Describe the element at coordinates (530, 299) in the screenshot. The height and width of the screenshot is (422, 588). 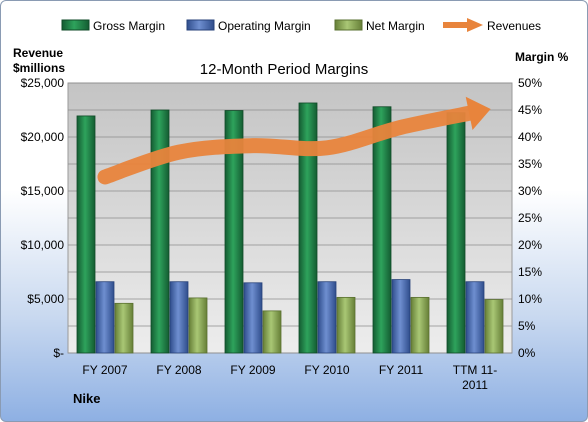
I see `right-tick-label: 10%` at that location.